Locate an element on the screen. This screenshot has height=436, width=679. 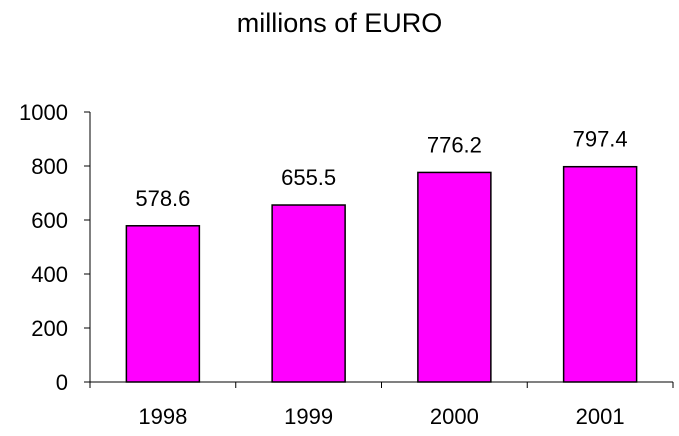
x-tick-label-1998: 1998 is located at coordinates (162, 416).